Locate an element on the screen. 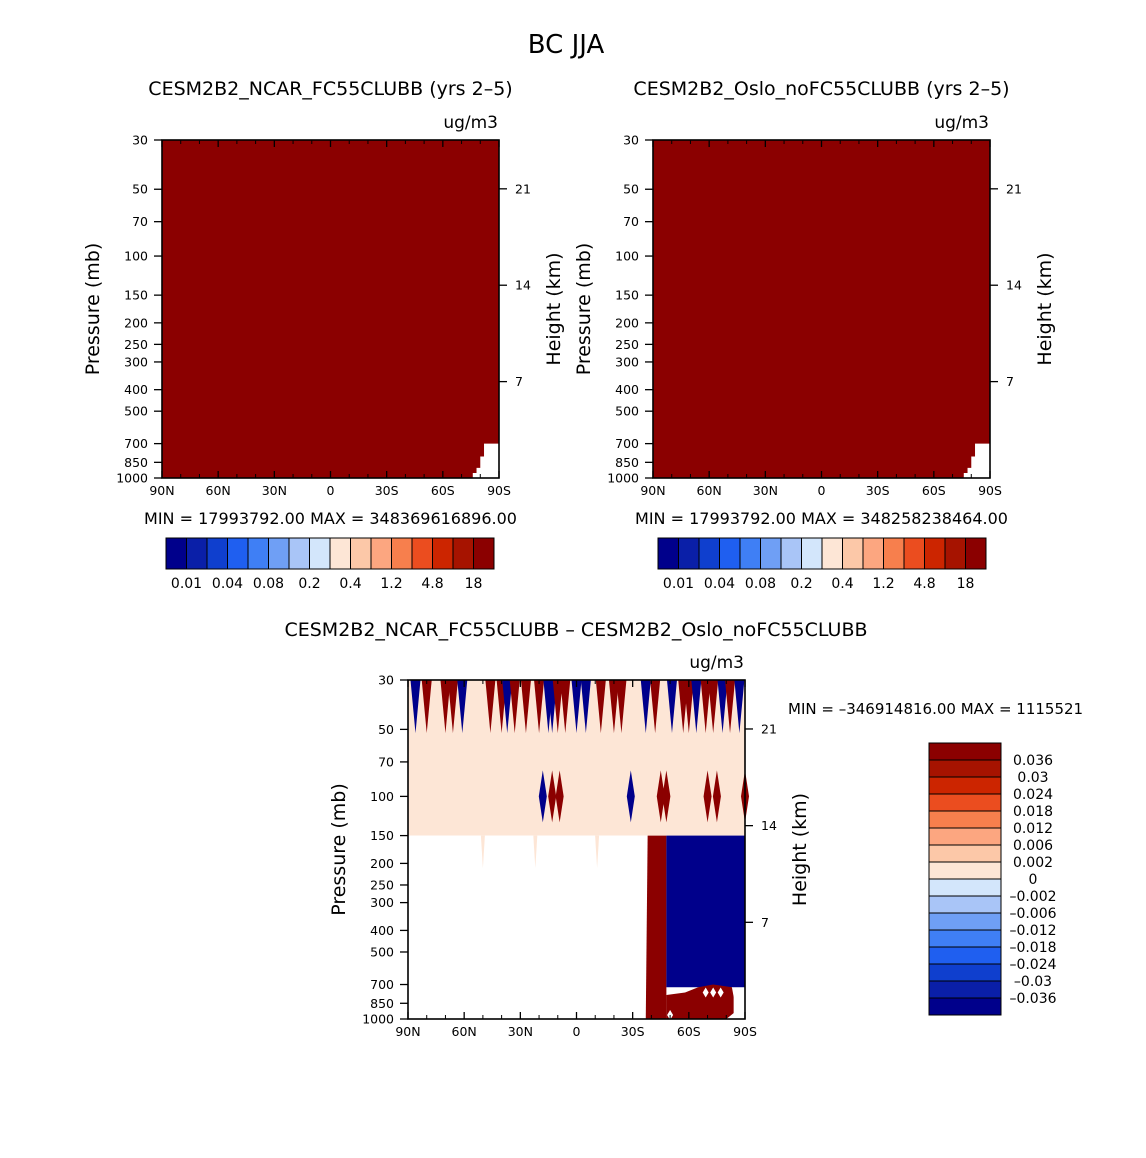 This screenshot has height=1158, width=1146. colorbar-tick-label: 0.018 is located at coordinates (1033, 812).